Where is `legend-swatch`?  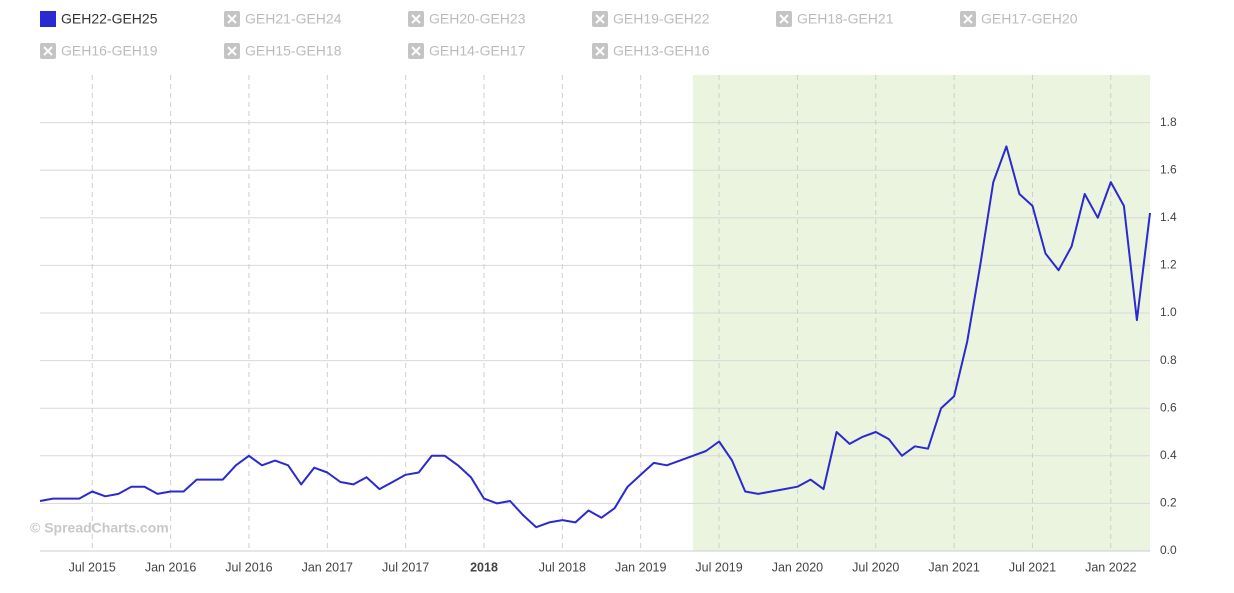 legend-swatch is located at coordinates (48, 19).